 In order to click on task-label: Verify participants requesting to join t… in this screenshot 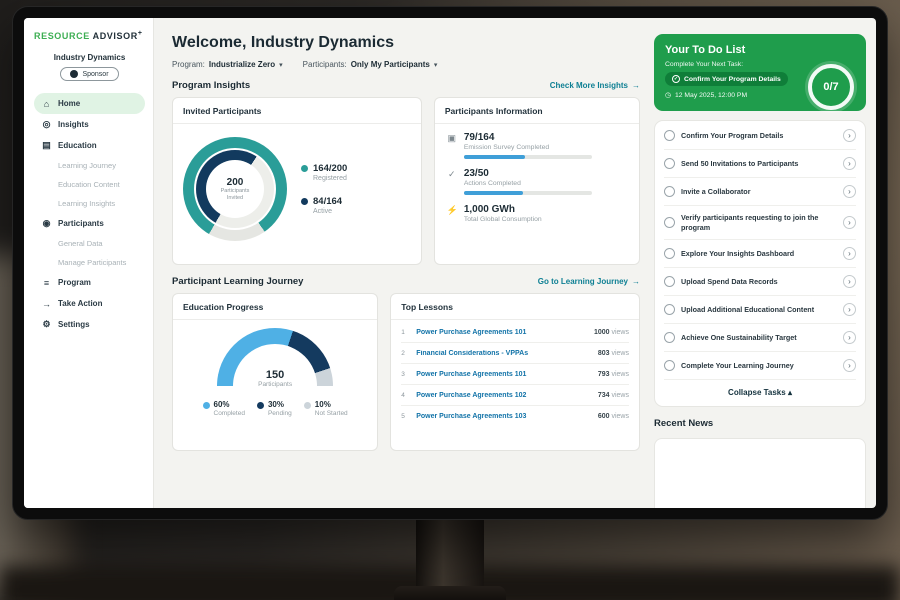, I will do `click(750, 222)`.